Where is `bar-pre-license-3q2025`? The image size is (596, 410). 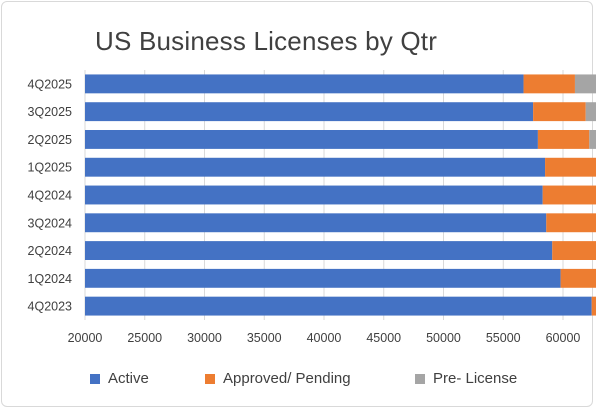
bar-pre-license-3q2025 is located at coordinates (590, 112).